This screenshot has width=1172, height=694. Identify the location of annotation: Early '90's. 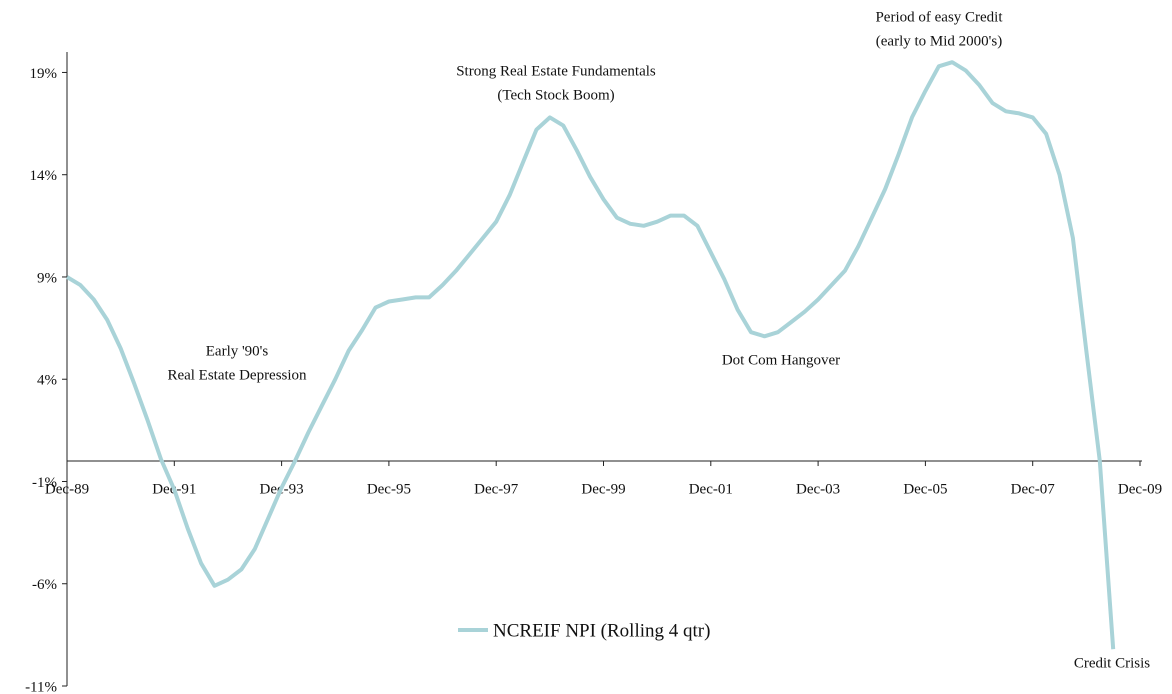
(237, 351).